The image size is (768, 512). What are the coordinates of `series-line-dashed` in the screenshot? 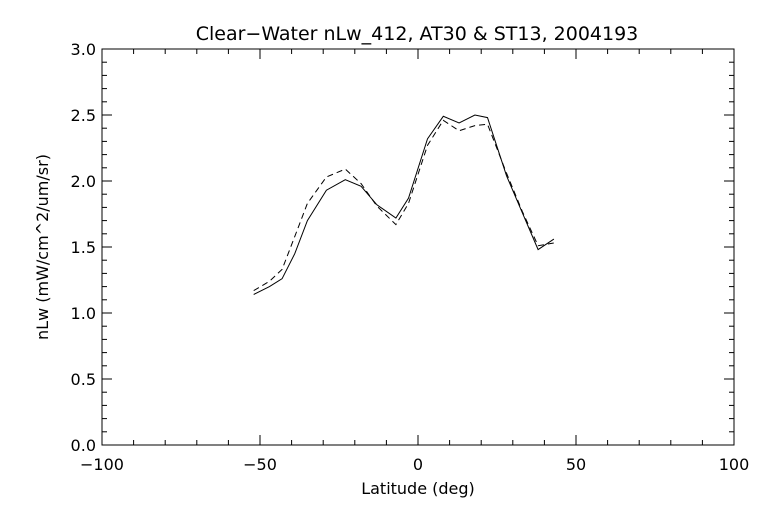 It's located at (403, 205).